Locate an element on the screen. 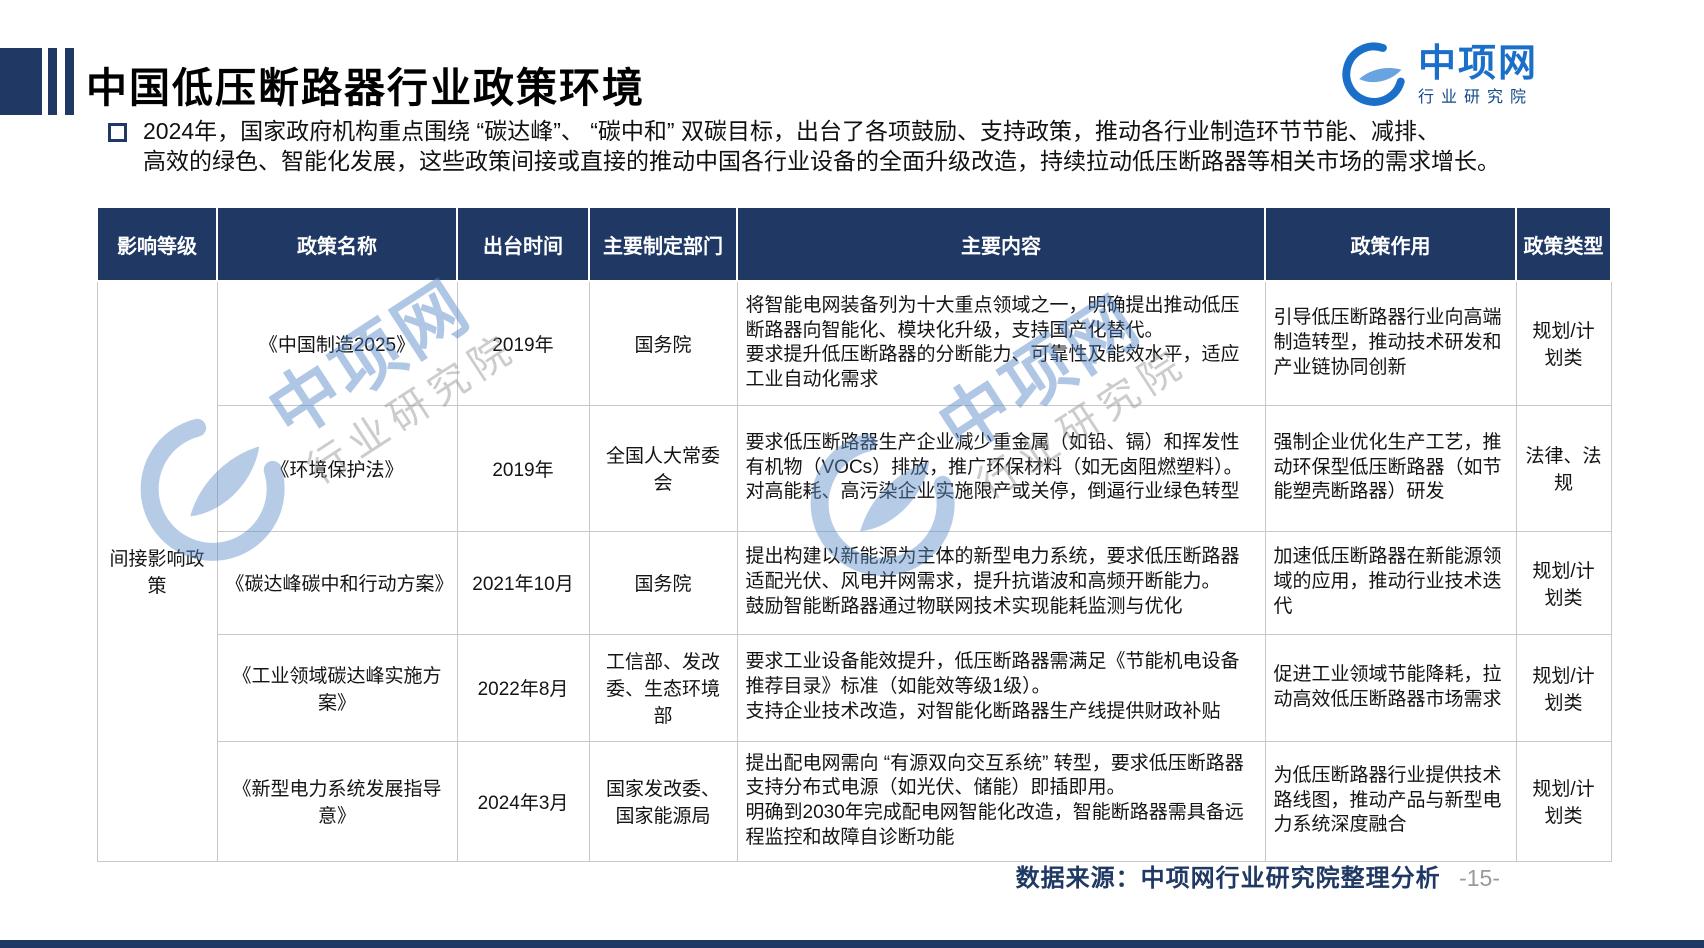 The width and height of the screenshot is (1704, 948). policy-name-cell: 《碳达峰碳中和行动方案》 is located at coordinates (337, 582).